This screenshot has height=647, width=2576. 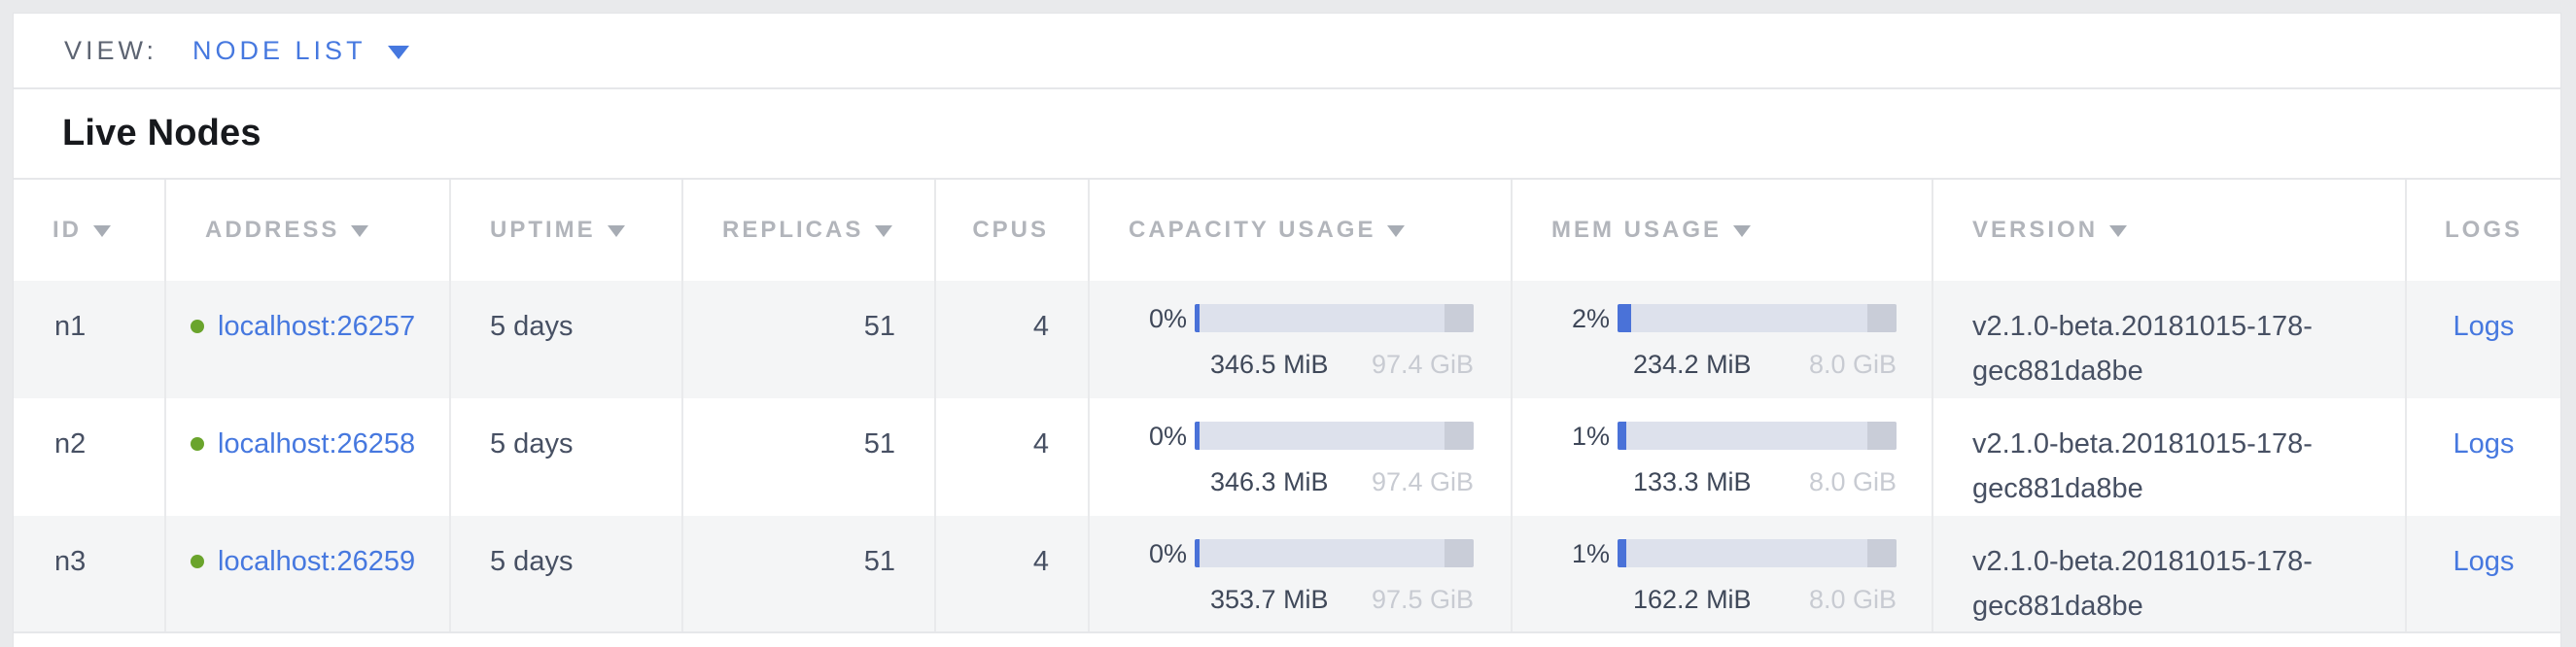 What do you see at coordinates (317, 444) in the screenshot?
I see `node-address-link: localhost:26258` at bounding box center [317, 444].